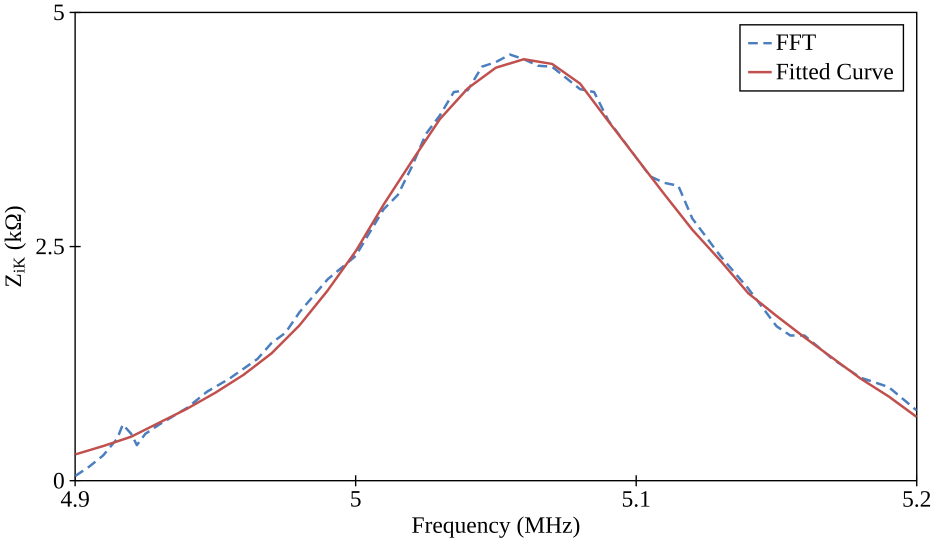 Image resolution: width=936 pixels, height=542 pixels. I want to click on y-tick-label: 0, so click(59, 480).